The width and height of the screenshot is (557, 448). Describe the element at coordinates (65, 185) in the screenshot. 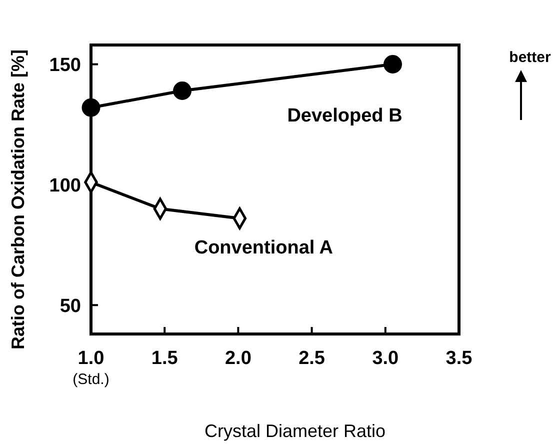

I see `y-tick-label: 100` at that location.